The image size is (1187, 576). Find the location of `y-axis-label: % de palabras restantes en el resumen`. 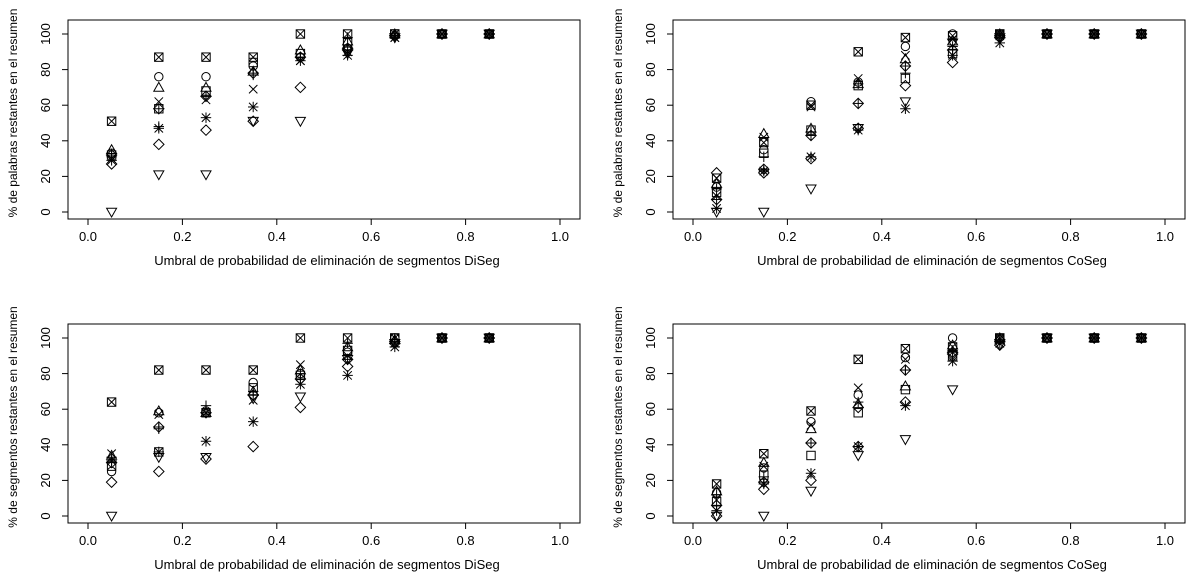

y-axis-label: % de palabras restantes en el resumen is located at coordinates (13, 113).